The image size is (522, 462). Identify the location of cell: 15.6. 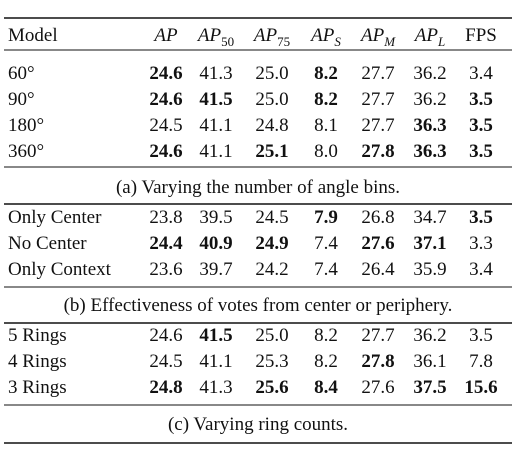
(480, 387).